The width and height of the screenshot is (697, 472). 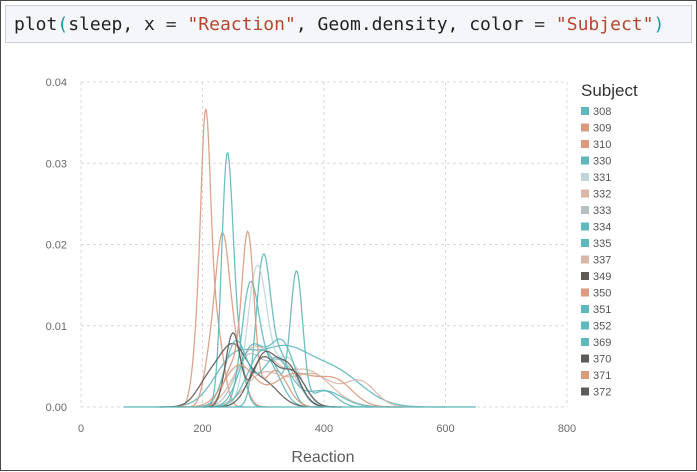 I want to click on legend-label-337: 337, so click(x=602, y=261).